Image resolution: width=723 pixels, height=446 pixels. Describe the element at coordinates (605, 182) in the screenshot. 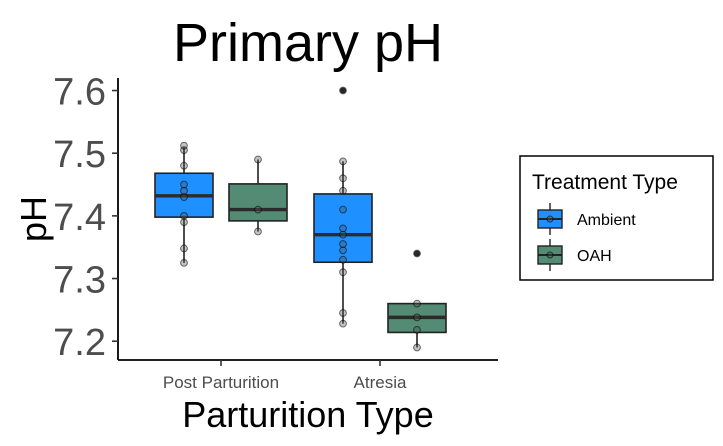

I see `legend-title: Treatment Type` at that location.